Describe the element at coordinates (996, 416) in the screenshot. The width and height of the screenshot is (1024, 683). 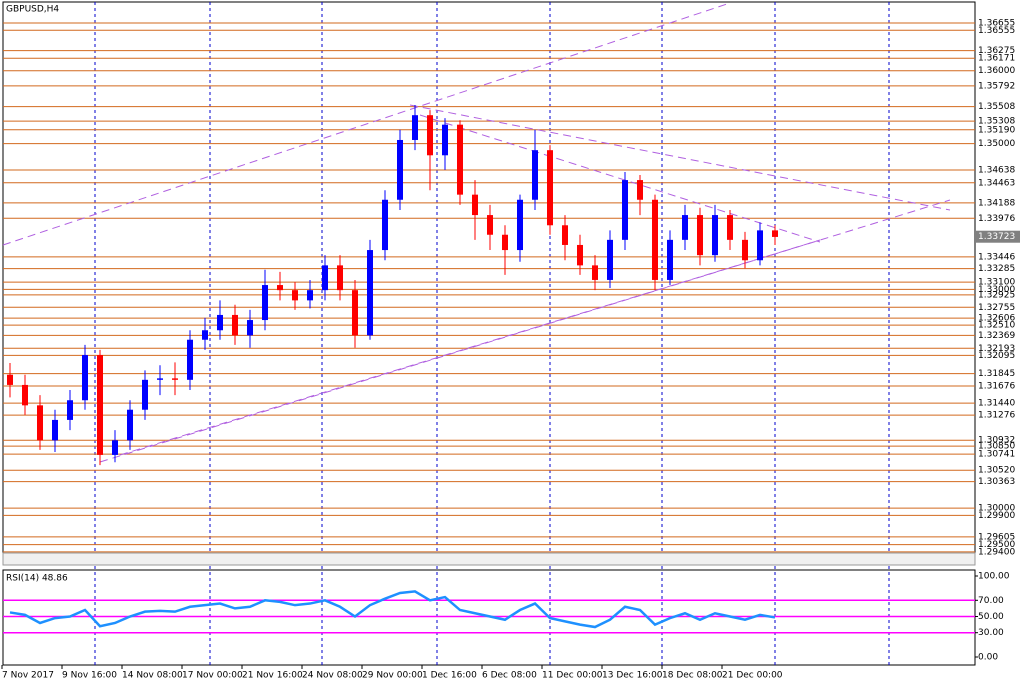
I see `y-tick-label: 1.31276` at that location.